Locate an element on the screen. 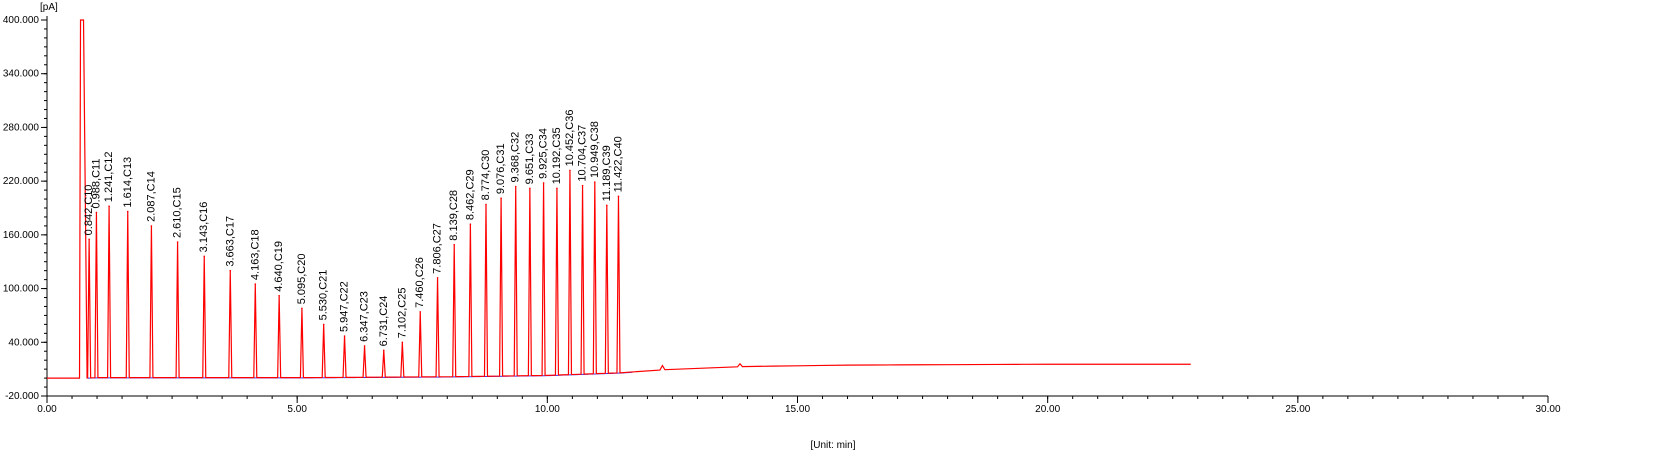 Image resolution: width=1666 pixels, height=454 pixels. x-tick-label: 30.00 is located at coordinates (1547, 409).